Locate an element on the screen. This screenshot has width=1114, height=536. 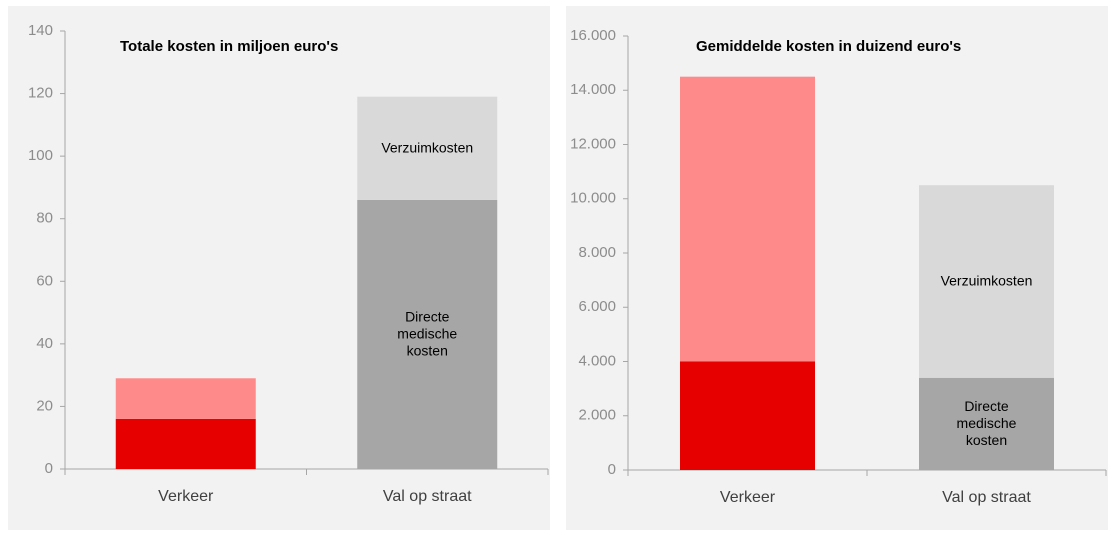
y-tick-label: 10.000 is located at coordinates (593, 198).